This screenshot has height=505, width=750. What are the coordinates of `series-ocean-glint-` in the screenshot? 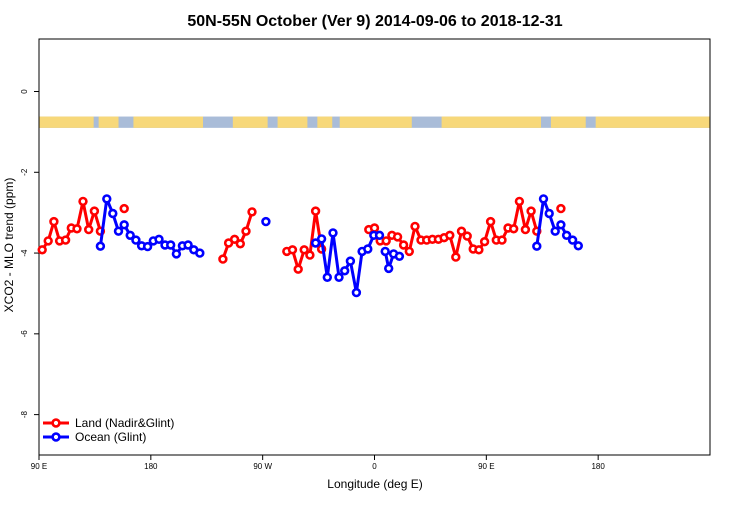 It's located at (339, 246).